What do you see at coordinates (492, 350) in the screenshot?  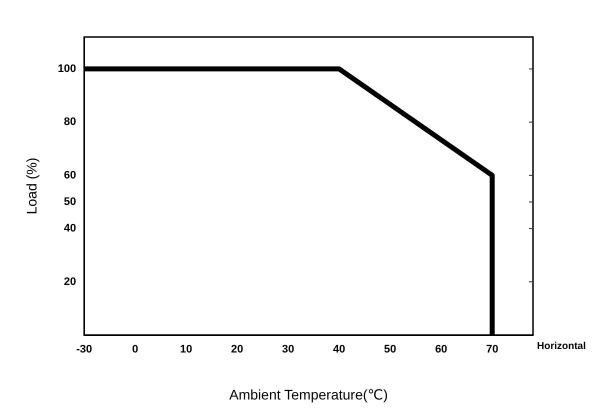 I see `x-tick-label: 70` at bounding box center [492, 350].